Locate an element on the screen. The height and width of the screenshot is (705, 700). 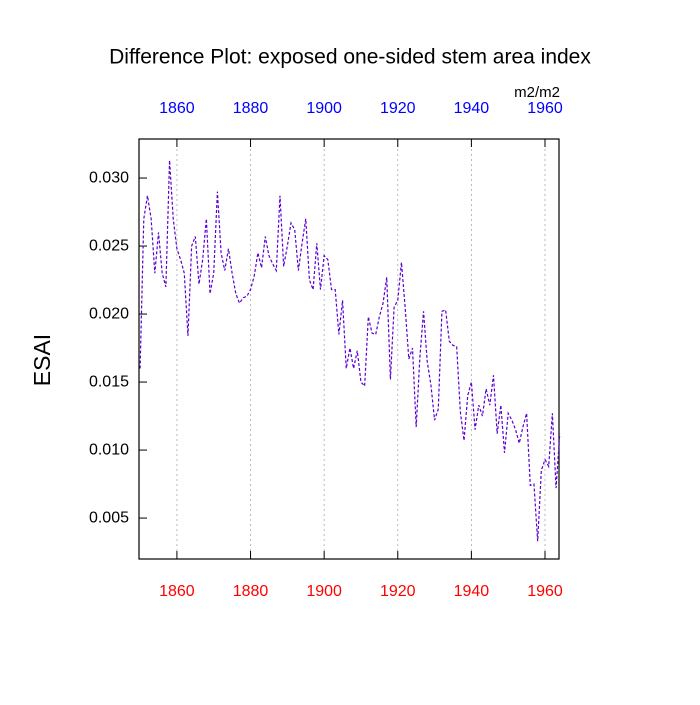
y-tick-label: 0.020 is located at coordinates (109, 313).